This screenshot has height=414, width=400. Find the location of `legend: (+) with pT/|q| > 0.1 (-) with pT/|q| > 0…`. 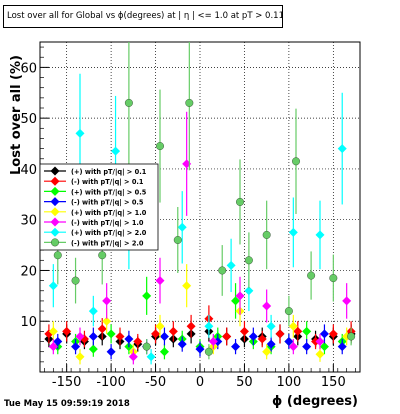

legend: (+) with pT/|q| > 0.1 (-) with pT/|q| > 0… is located at coordinates (99, 207).